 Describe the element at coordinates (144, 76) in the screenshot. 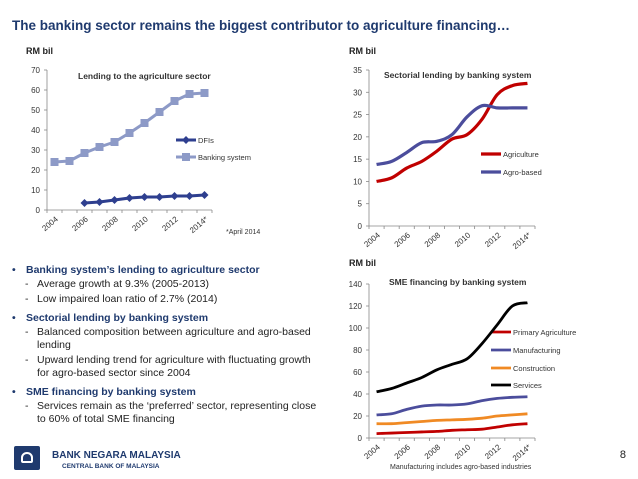

I see `chart-title: Lending to the agriculture sector` at that location.